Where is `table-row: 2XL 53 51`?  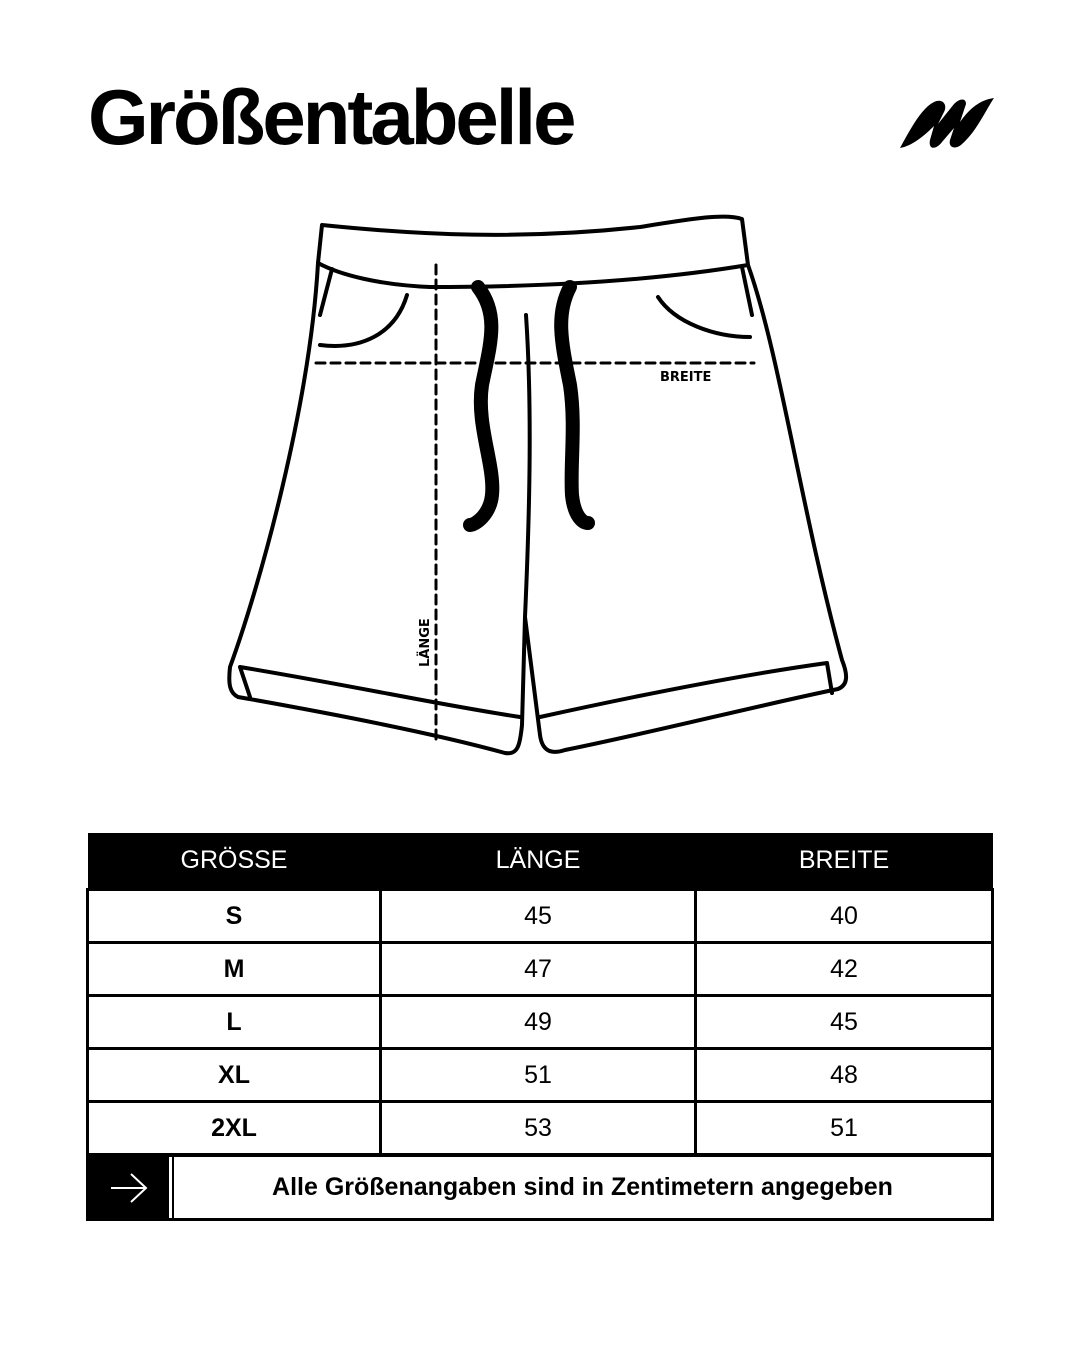
table-row: 2XL 53 51 is located at coordinates (540, 1128).